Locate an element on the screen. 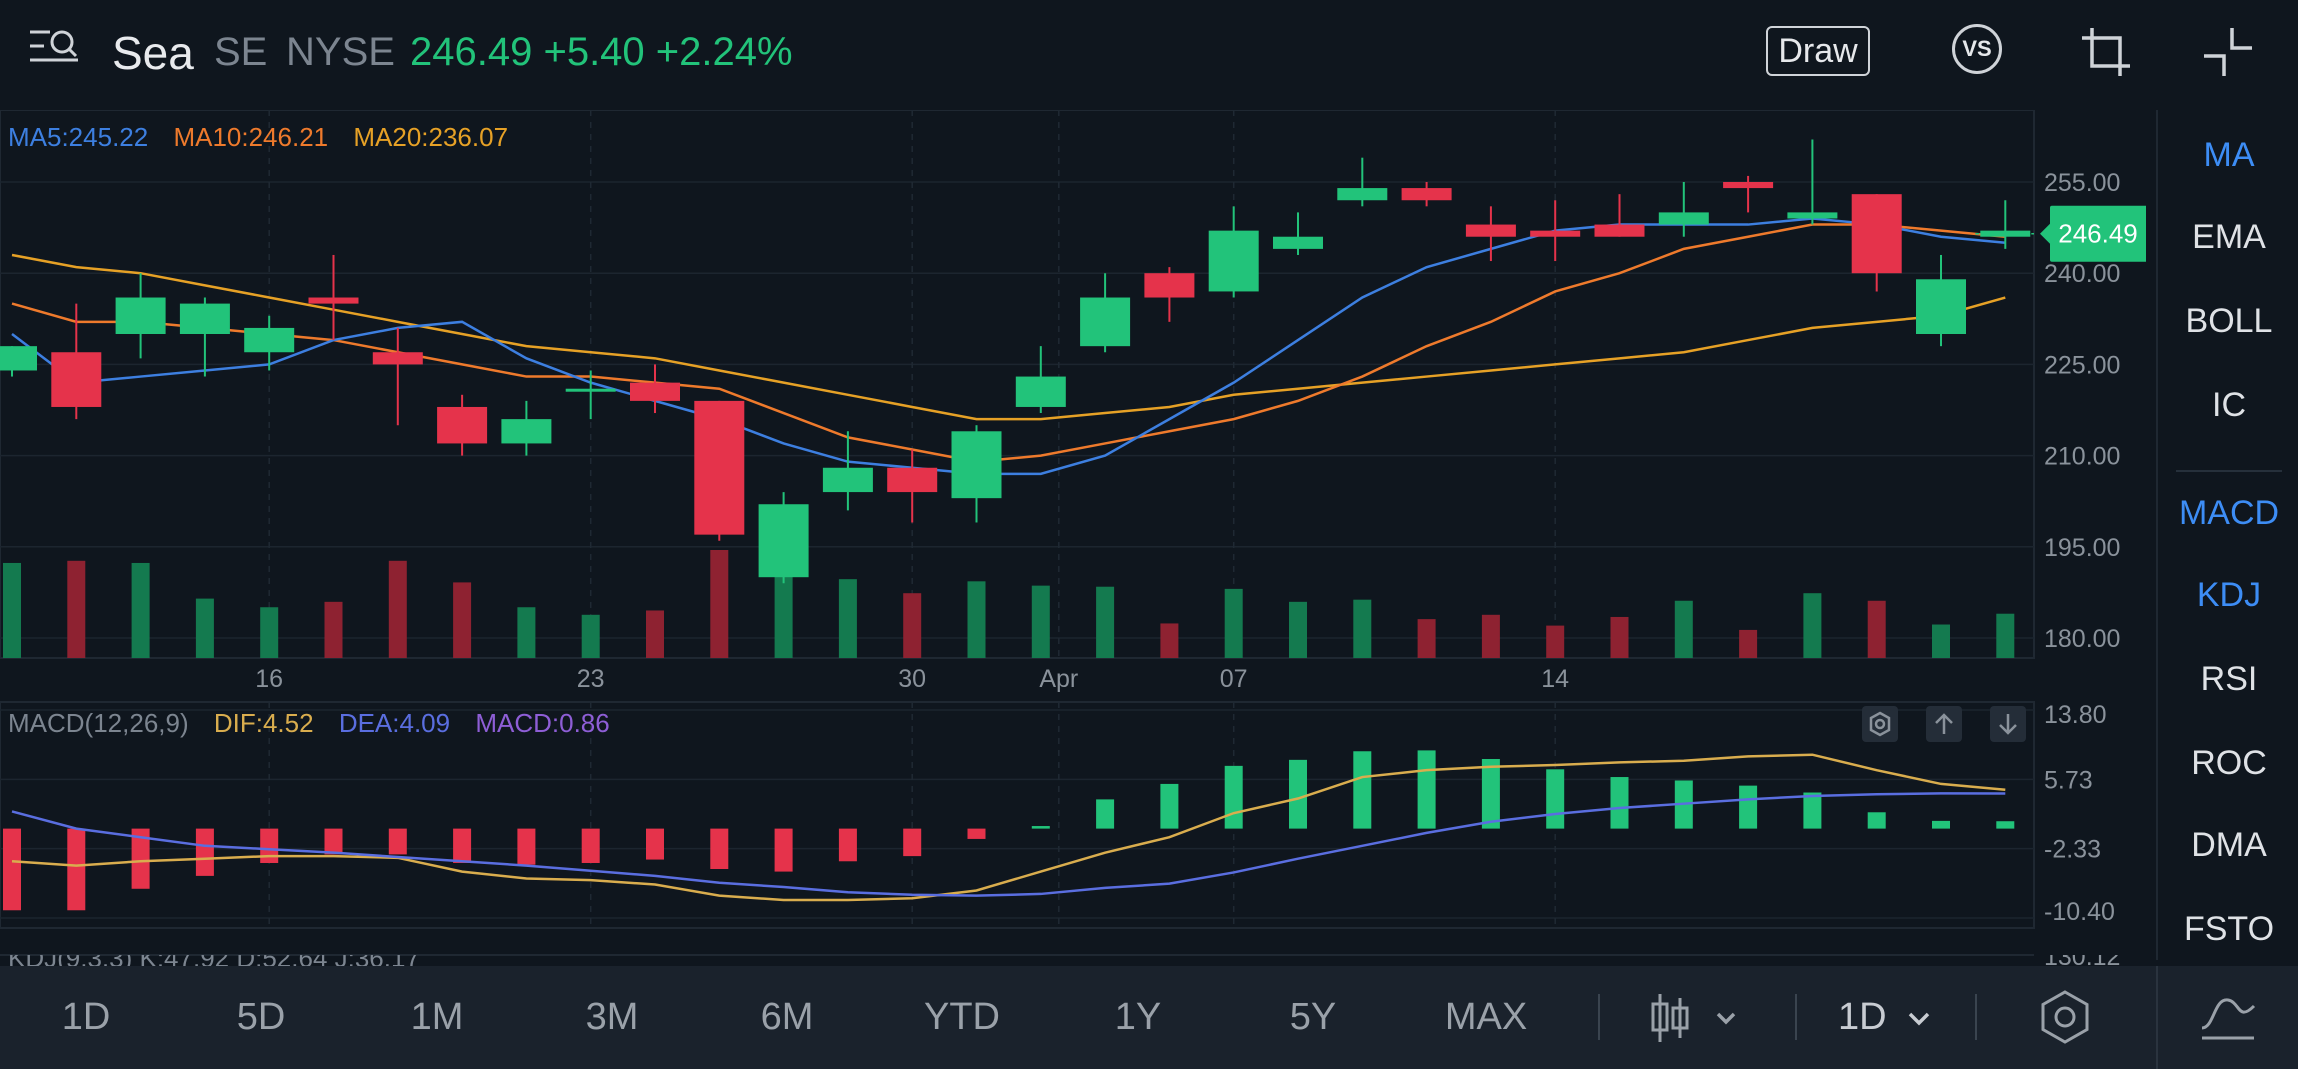  dea-line is located at coordinates (1008, 844).